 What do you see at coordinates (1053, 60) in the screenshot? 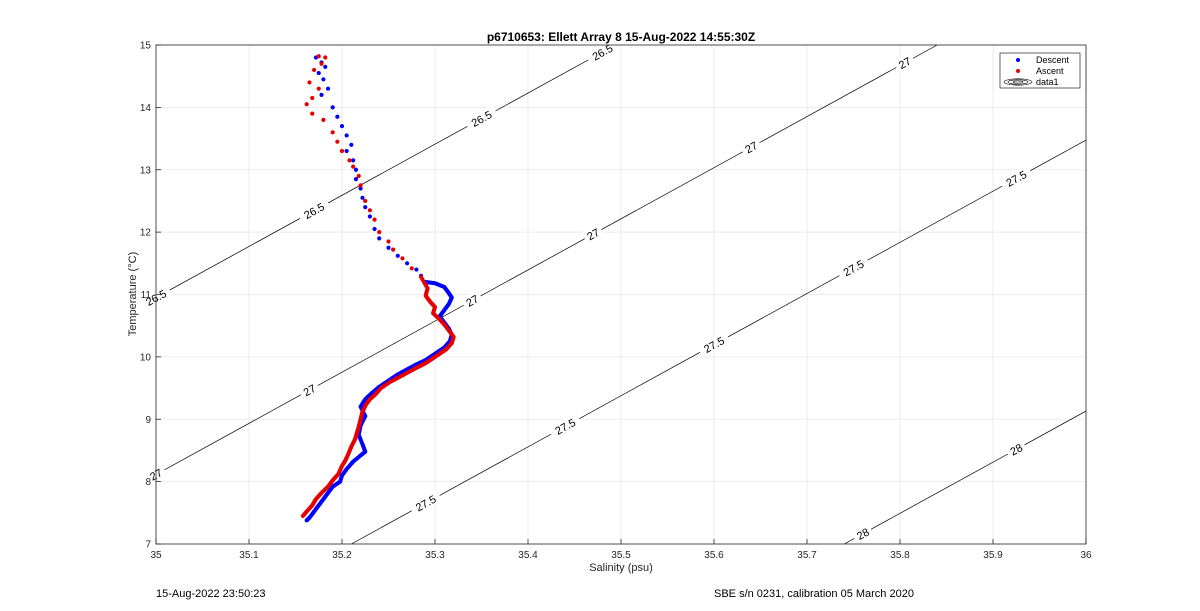
I see `legend-label-descent: Descent` at bounding box center [1053, 60].